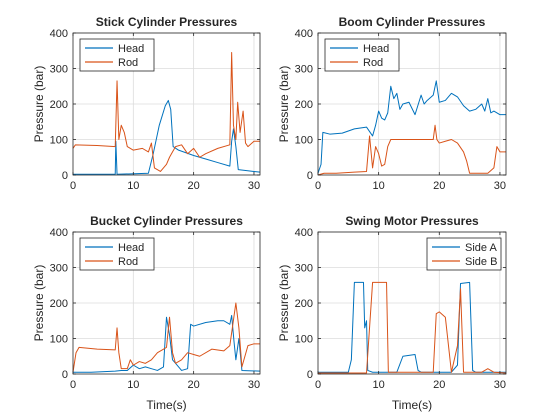 The width and height of the screenshot is (560, 420). I want to click on chart-title: Swing Motor Pressures, so click(412, 221).